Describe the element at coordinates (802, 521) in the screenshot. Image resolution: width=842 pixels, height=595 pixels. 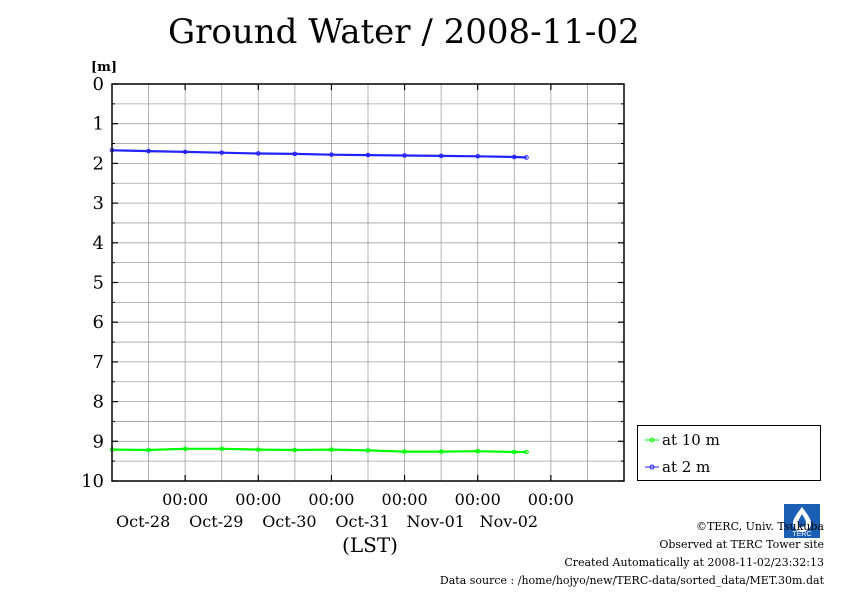
I see `terc-logo: TERC` at that location.